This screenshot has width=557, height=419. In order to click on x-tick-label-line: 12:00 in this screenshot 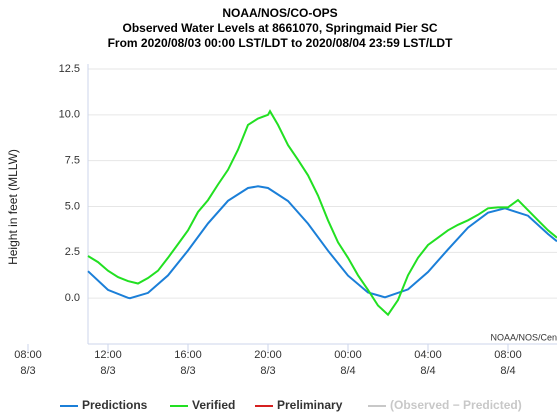, I will do `click(108, 355)`.